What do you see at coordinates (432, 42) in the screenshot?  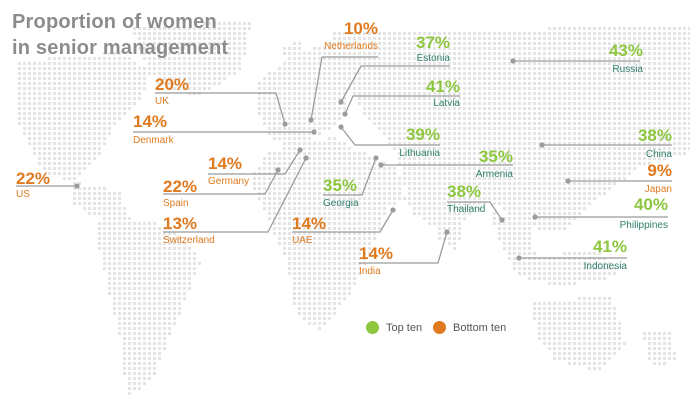 I see `value-label-estonia: 37%` at bounding box center [432, 42].